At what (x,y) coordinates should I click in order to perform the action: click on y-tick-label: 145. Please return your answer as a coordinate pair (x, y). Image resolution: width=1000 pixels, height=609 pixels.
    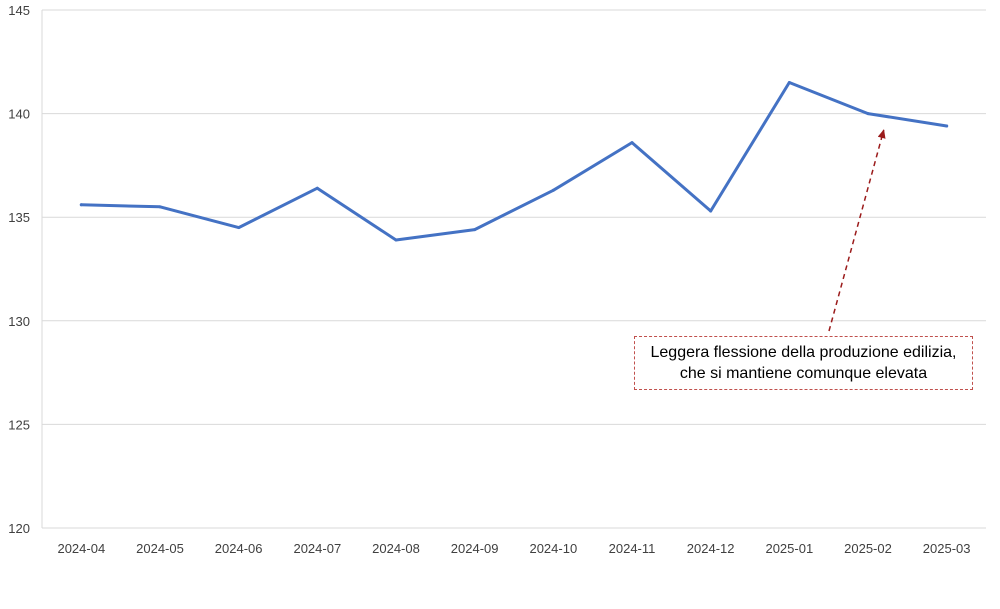
    Looking at the image, I should click on (19, 10).